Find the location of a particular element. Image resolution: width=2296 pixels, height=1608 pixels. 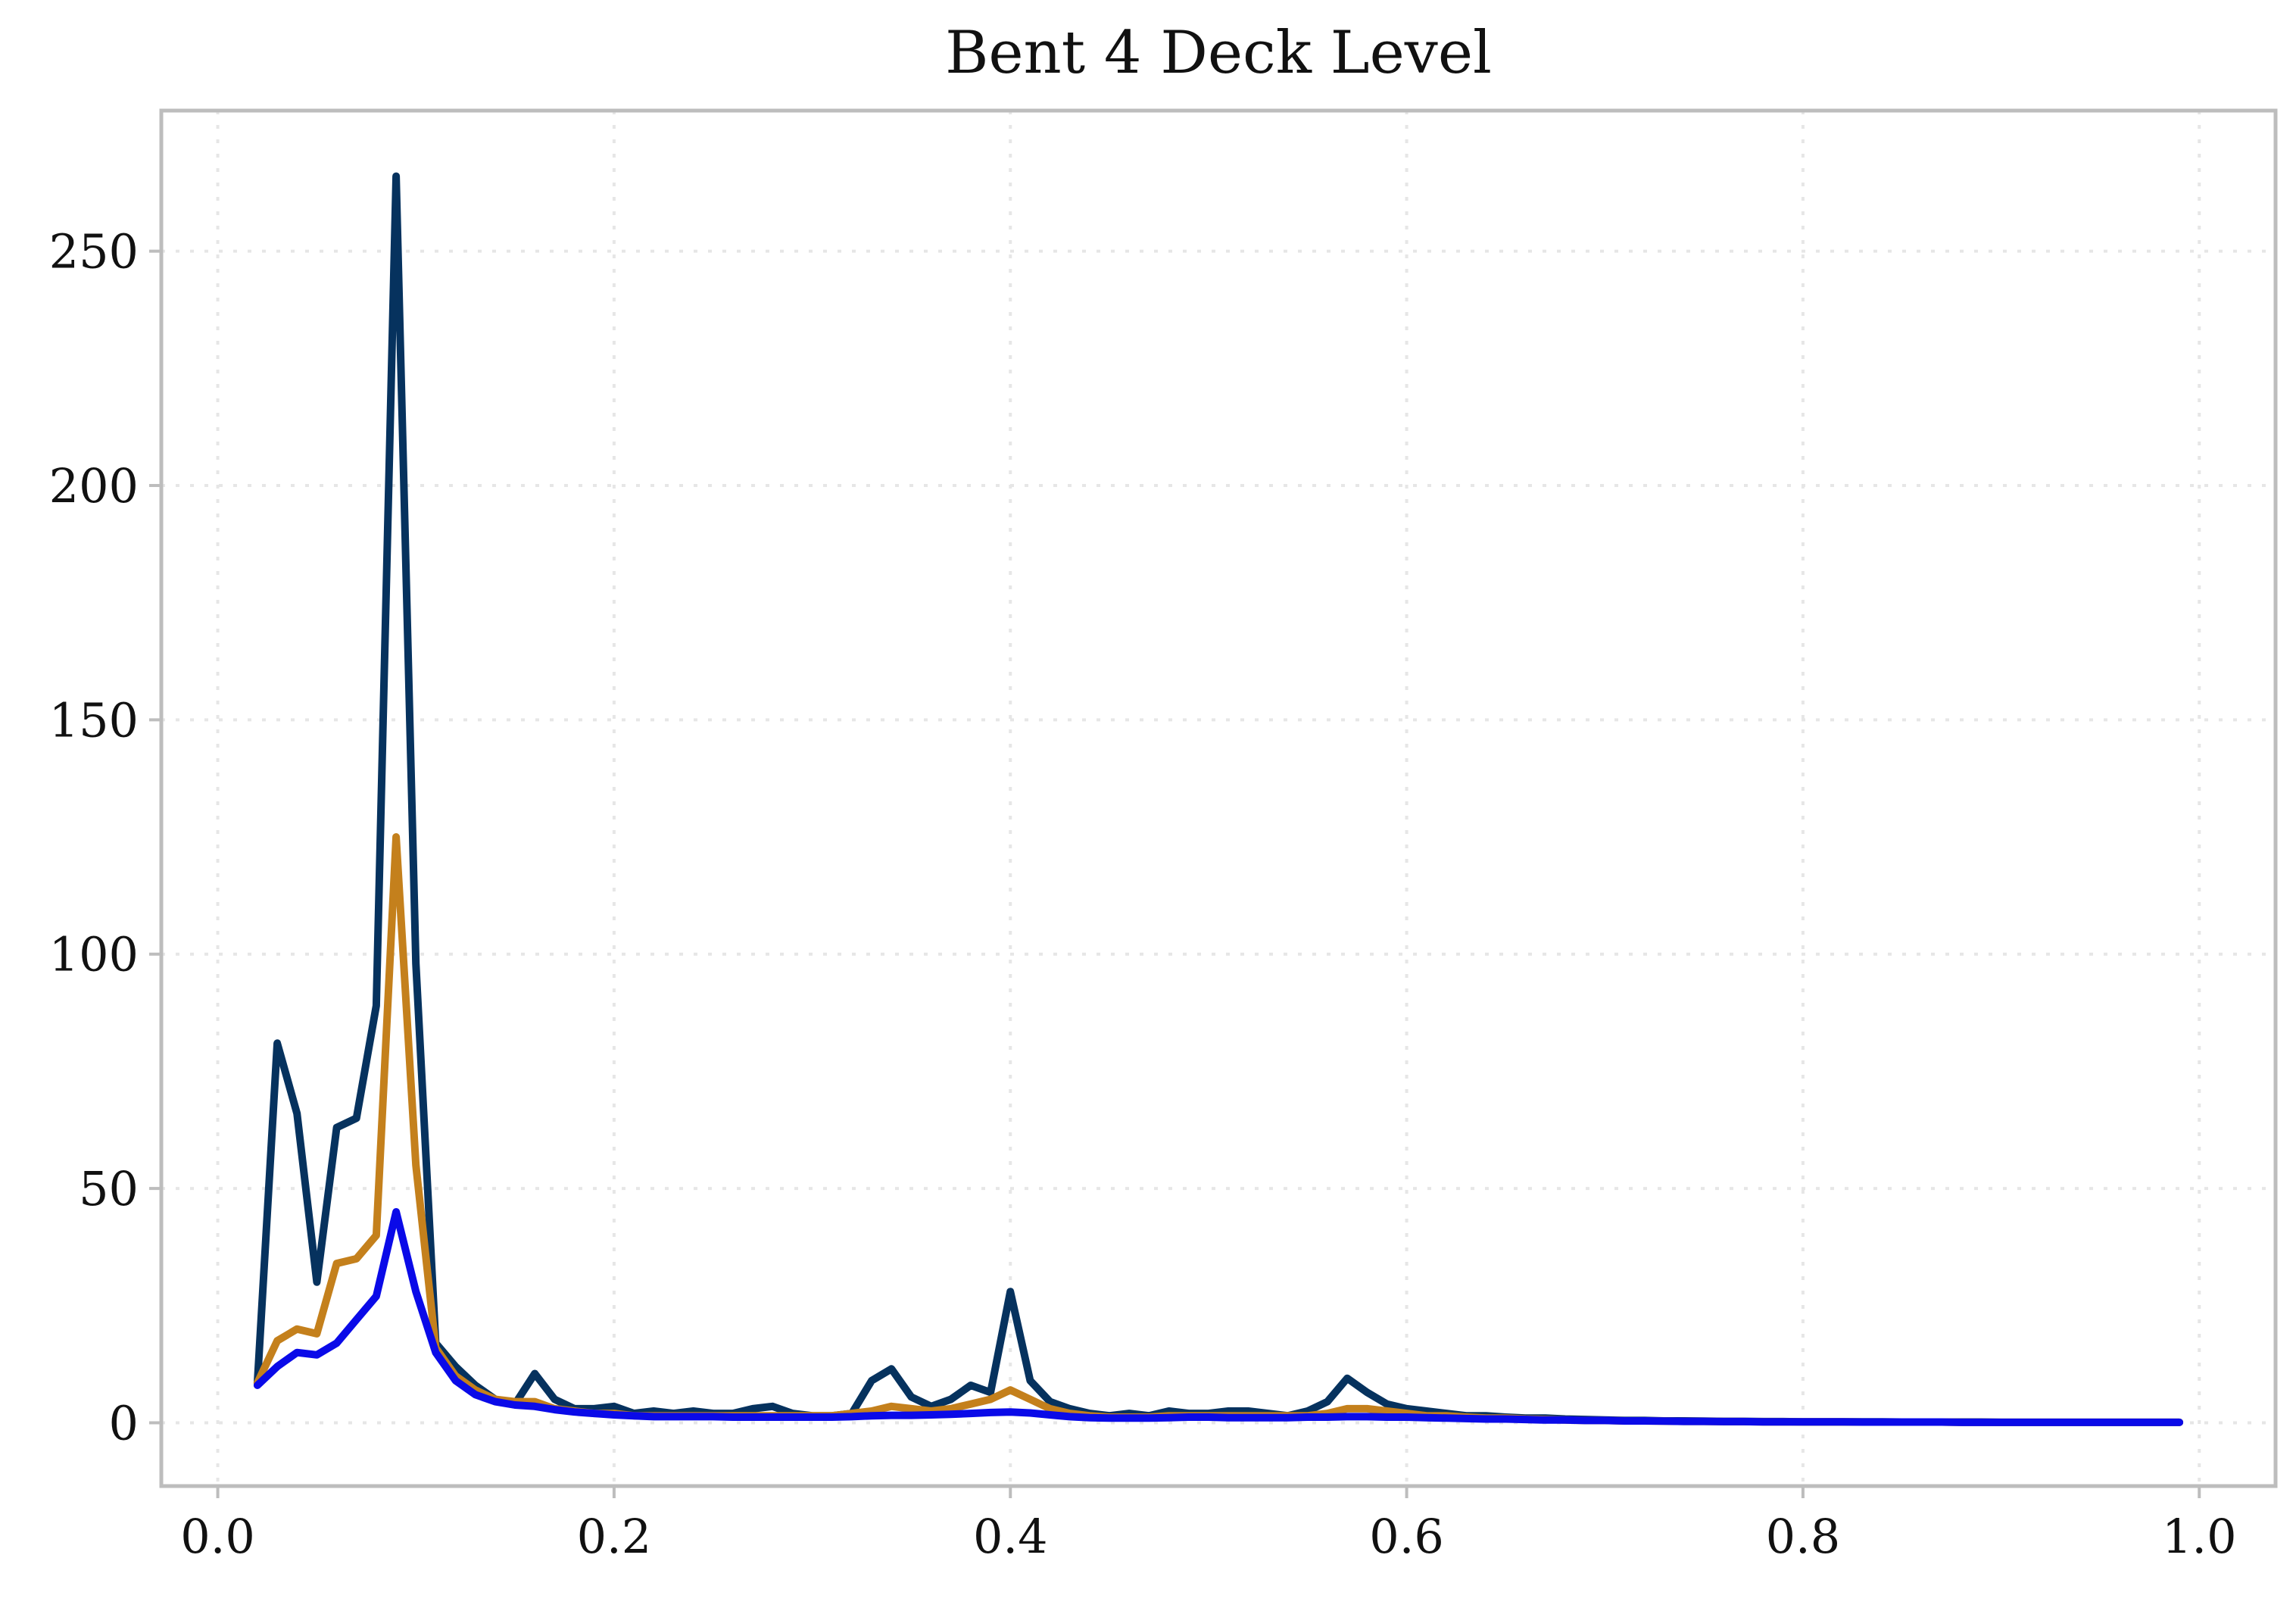

y-tick-label: 150 is located at coordinates (94, 720).